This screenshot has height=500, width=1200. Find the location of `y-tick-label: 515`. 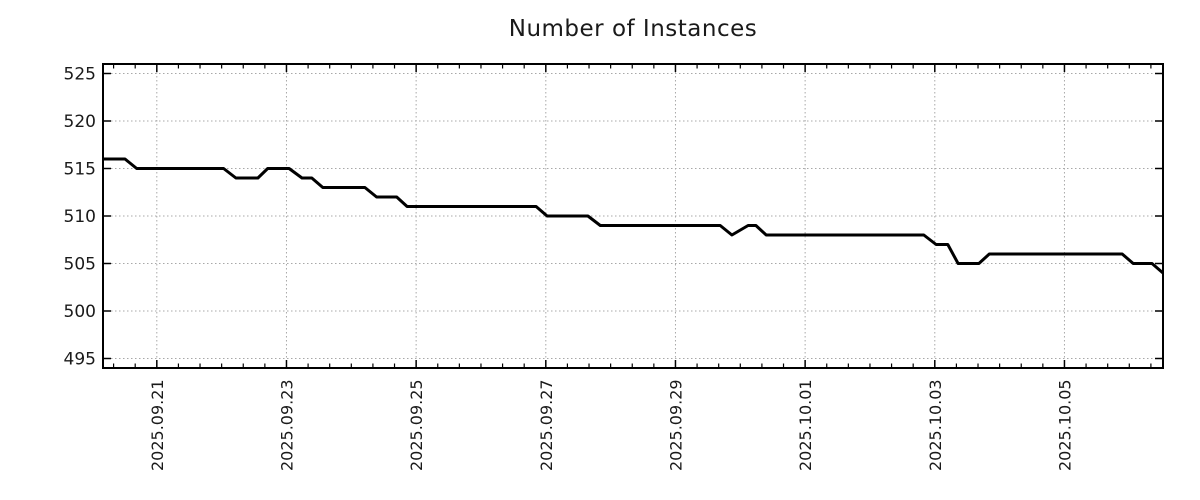

y-tick-label: 515 is located at coordinates (80, 170).